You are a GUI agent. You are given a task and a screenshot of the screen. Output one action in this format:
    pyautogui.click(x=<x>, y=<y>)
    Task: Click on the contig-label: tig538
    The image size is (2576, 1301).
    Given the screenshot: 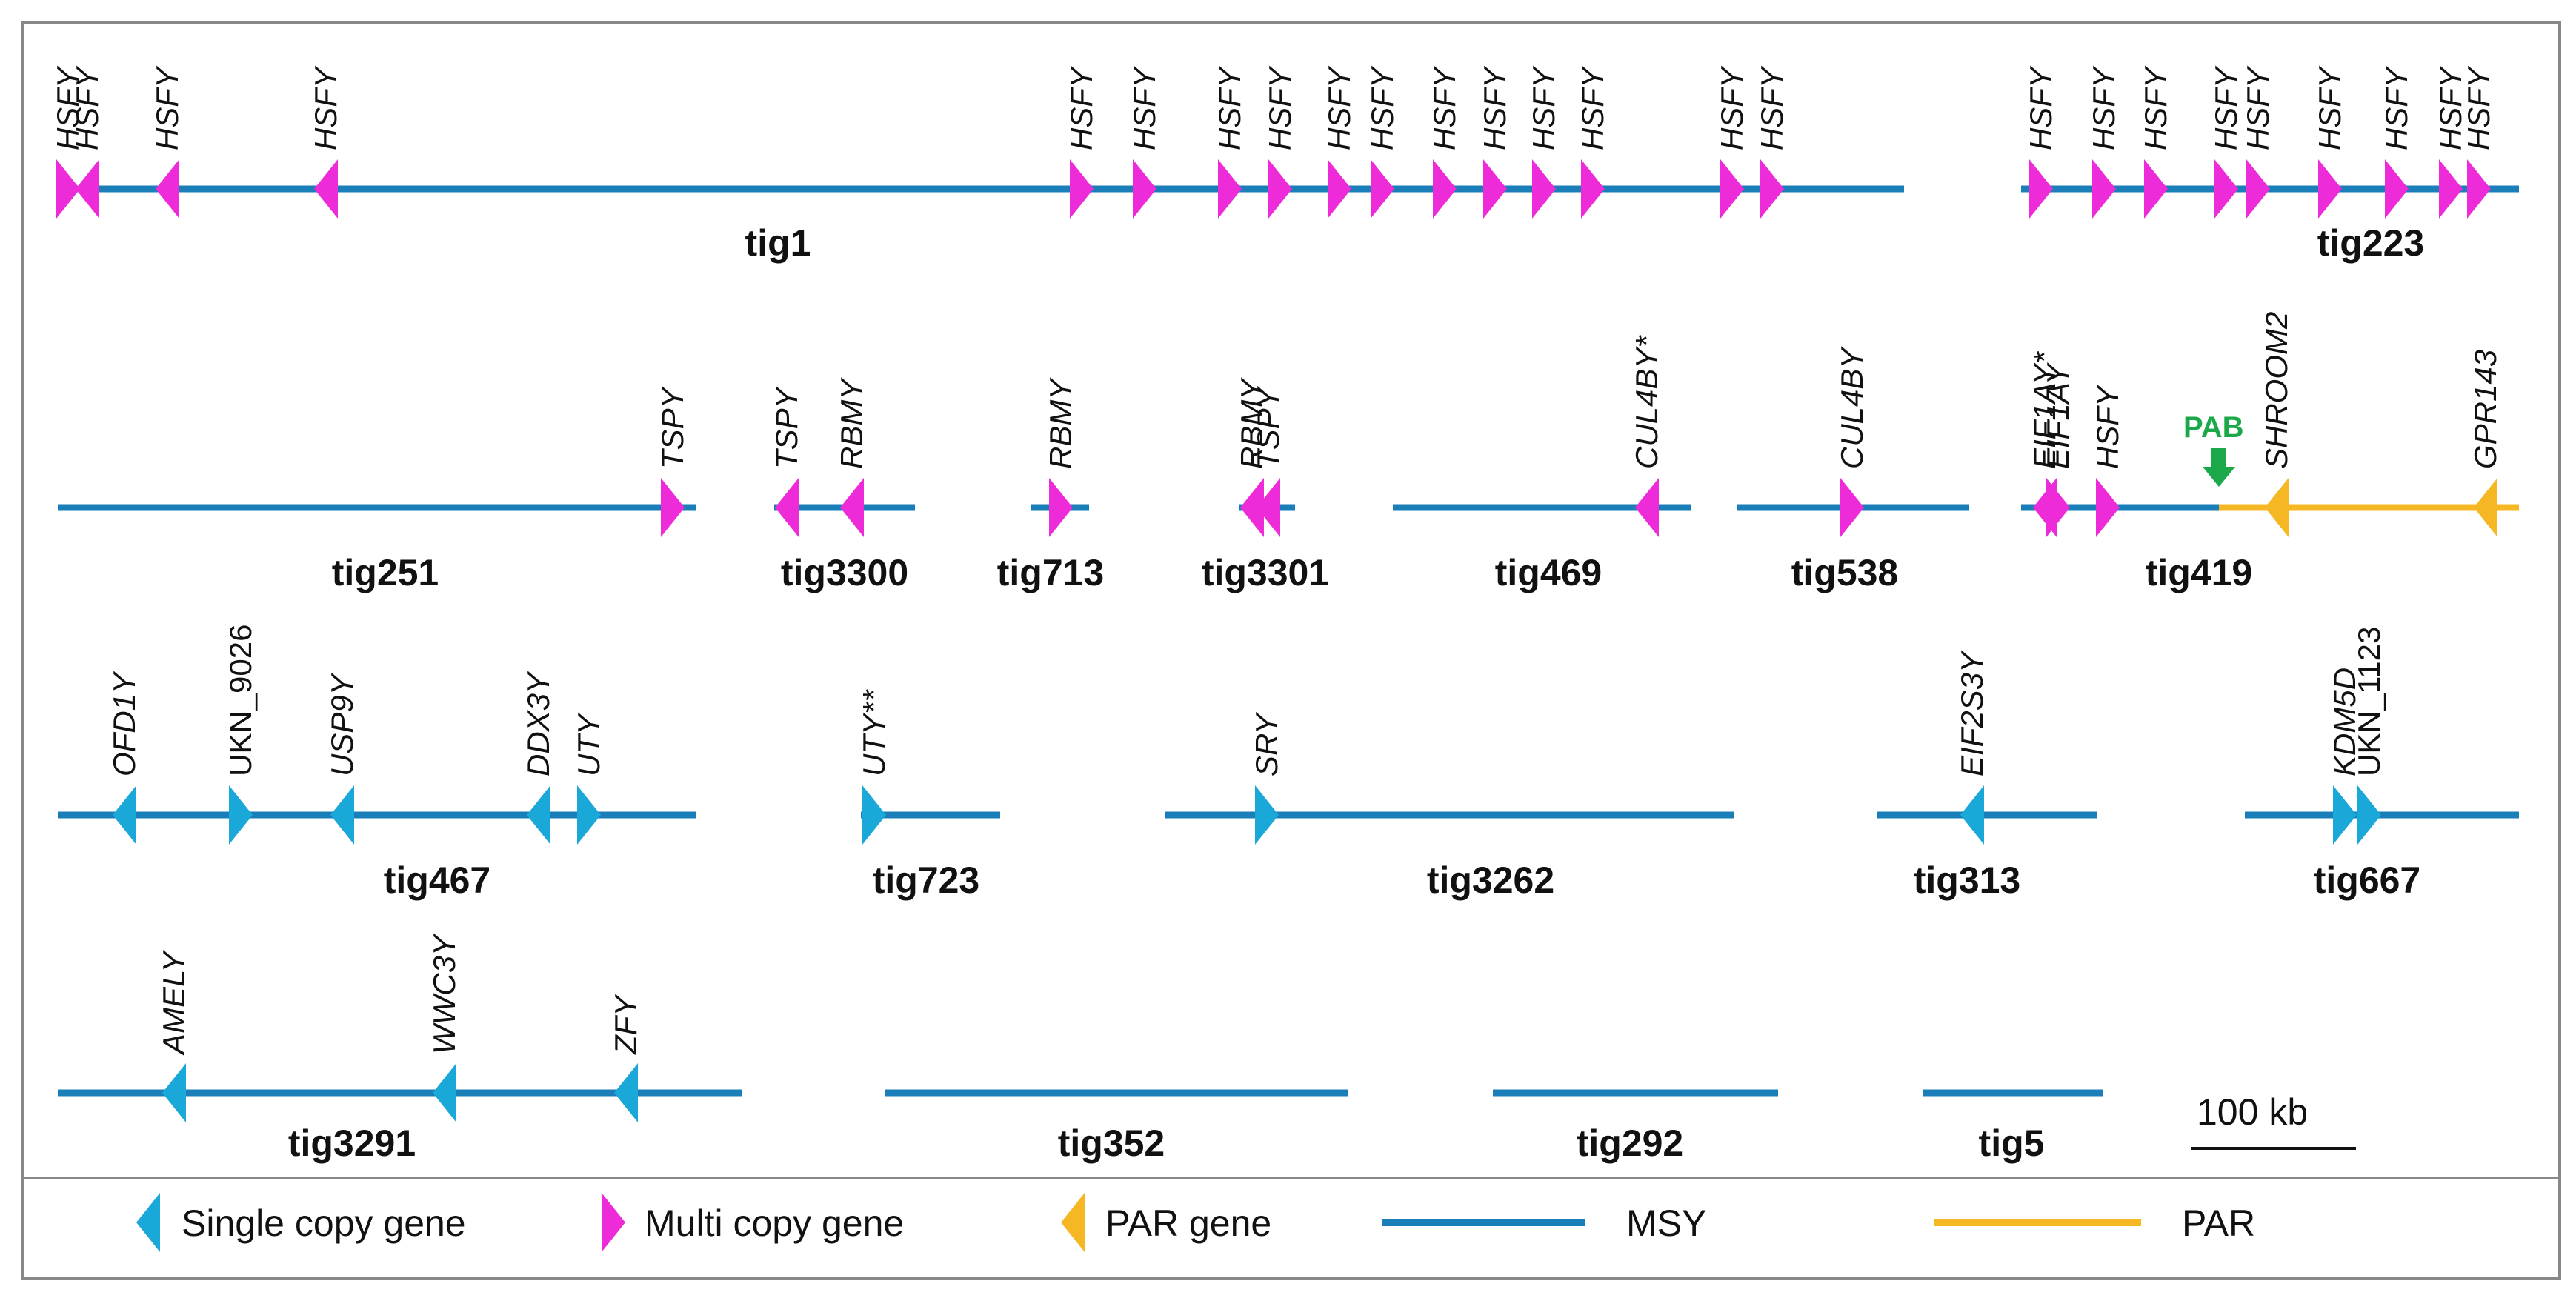 What is the action you would take?
    pyautogui.click(x=1845, y=572)
    